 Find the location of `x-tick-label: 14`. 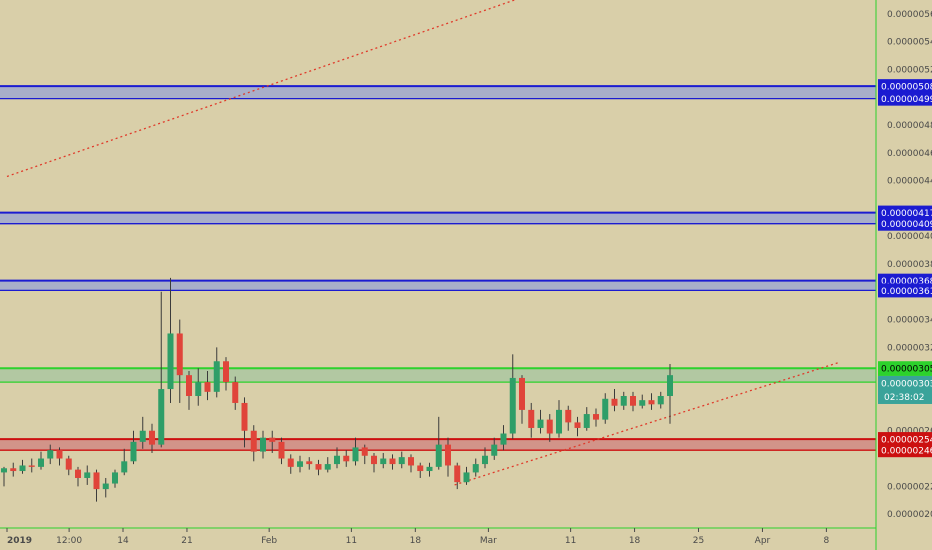

x-tick-label: 14 is located at coordinates (123, 541).